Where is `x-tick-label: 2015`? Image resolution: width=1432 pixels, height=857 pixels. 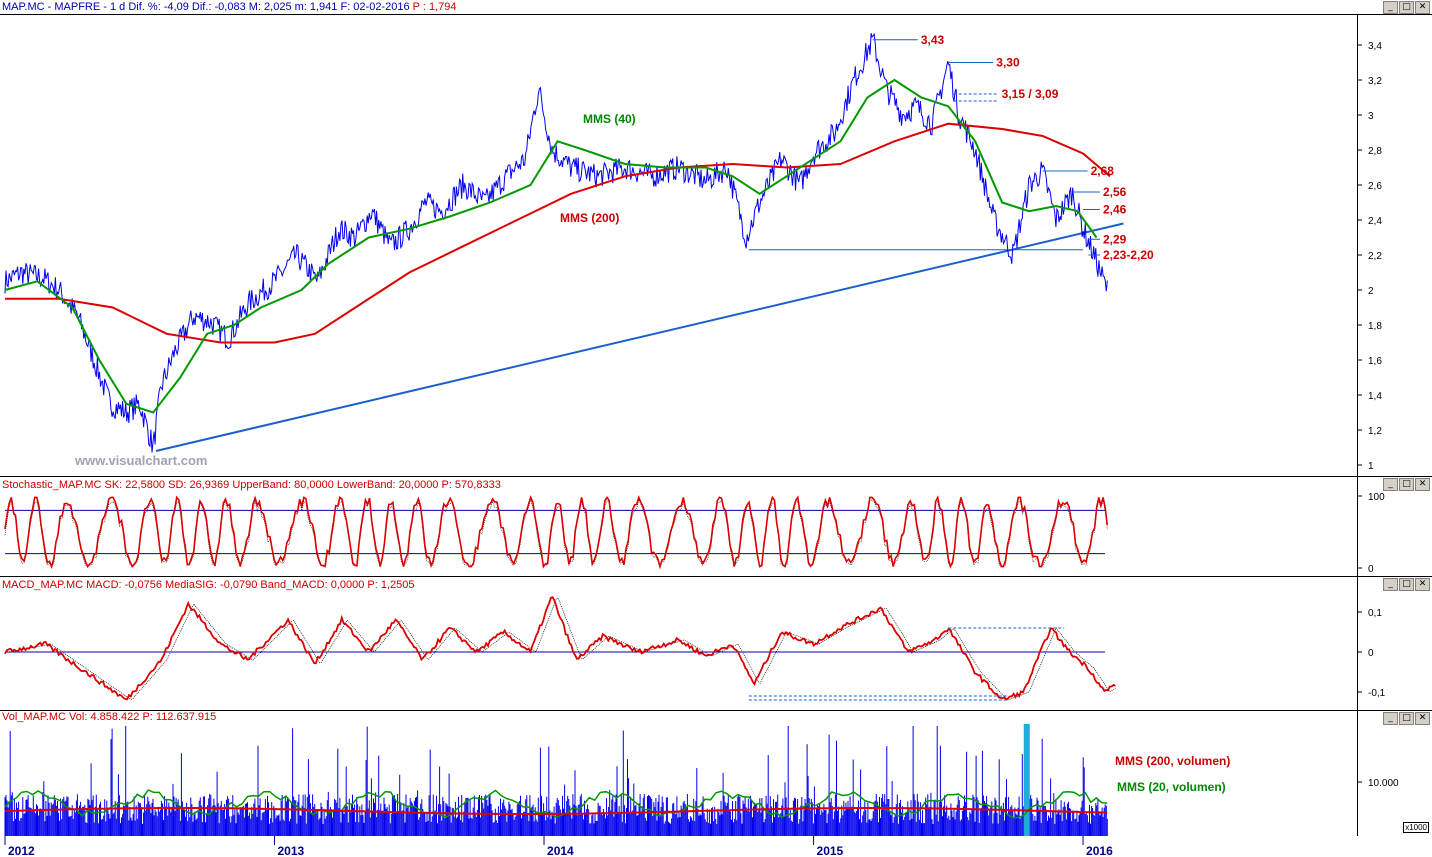 x-tick-label: 2015 is located at coordinates (830, 850).